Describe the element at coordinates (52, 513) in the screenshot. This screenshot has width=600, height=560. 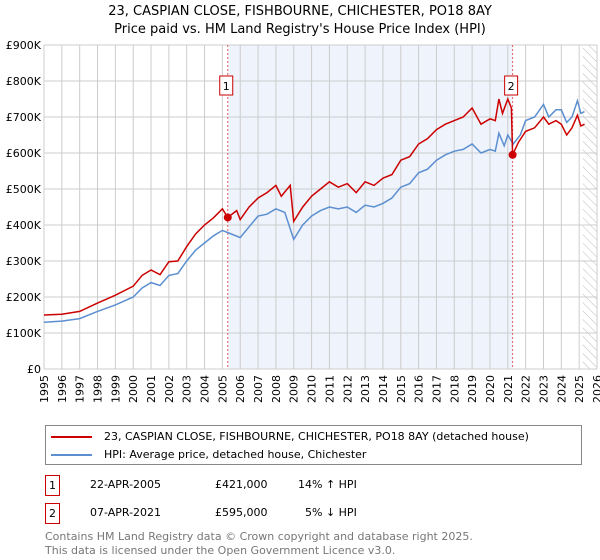
I see `marker-badge: 2` at that location.